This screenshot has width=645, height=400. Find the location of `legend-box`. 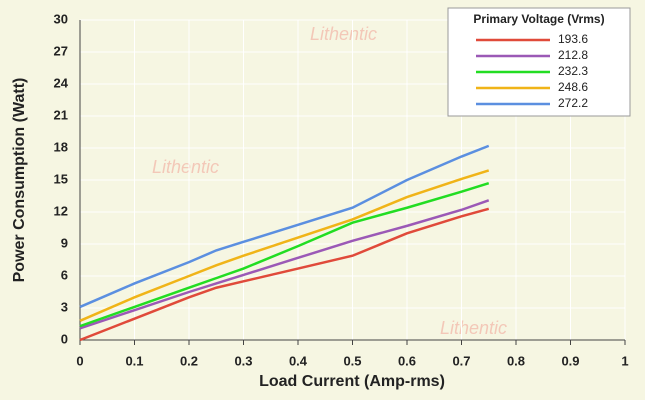

legend-box is located at coordinates (539, 62).